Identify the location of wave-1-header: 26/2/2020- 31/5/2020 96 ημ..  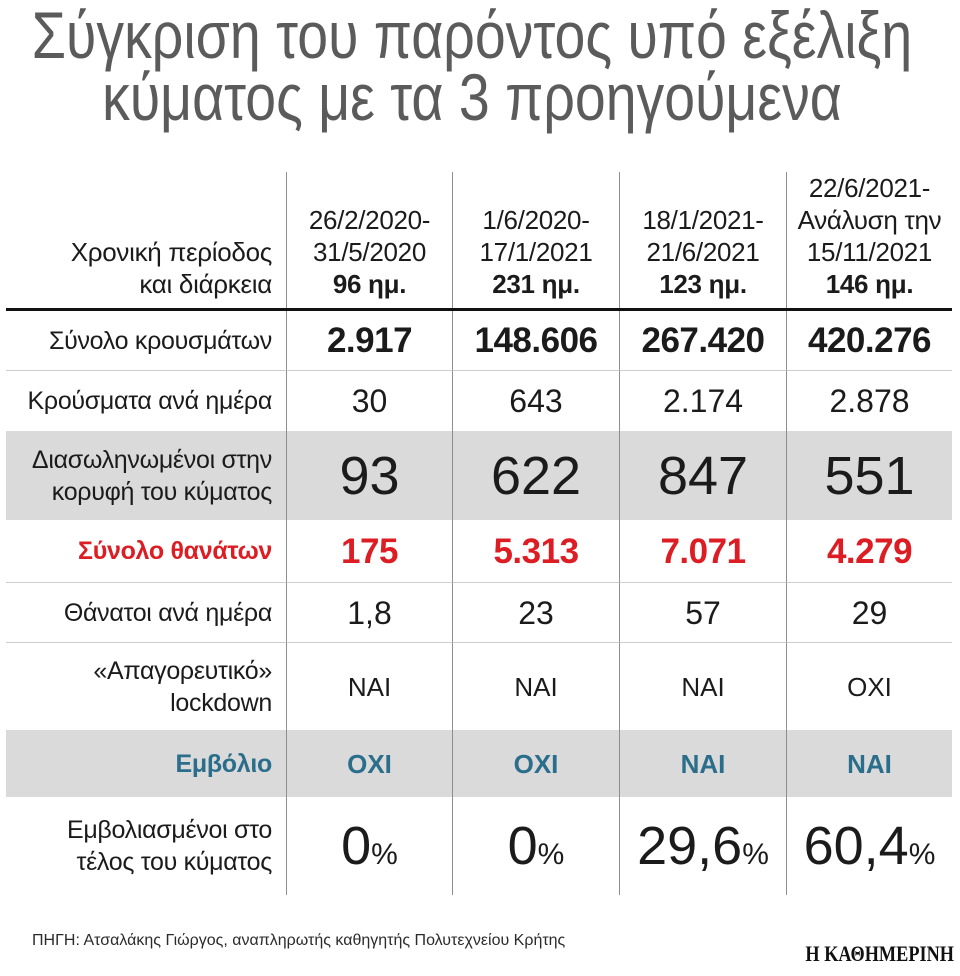
(369, 240).